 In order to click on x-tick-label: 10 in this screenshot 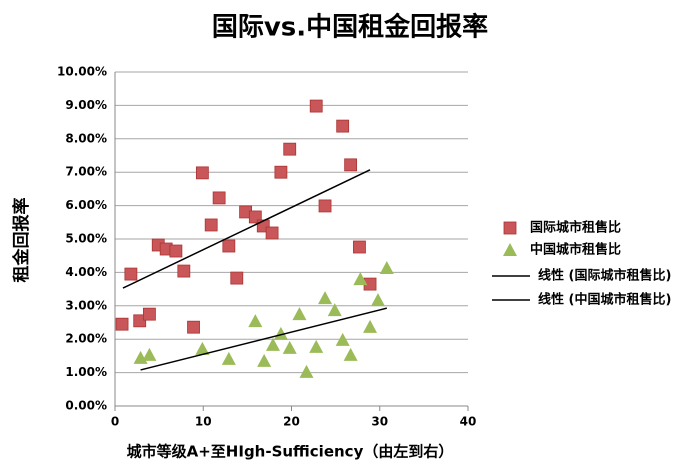, I will do `click(203, 422)`.